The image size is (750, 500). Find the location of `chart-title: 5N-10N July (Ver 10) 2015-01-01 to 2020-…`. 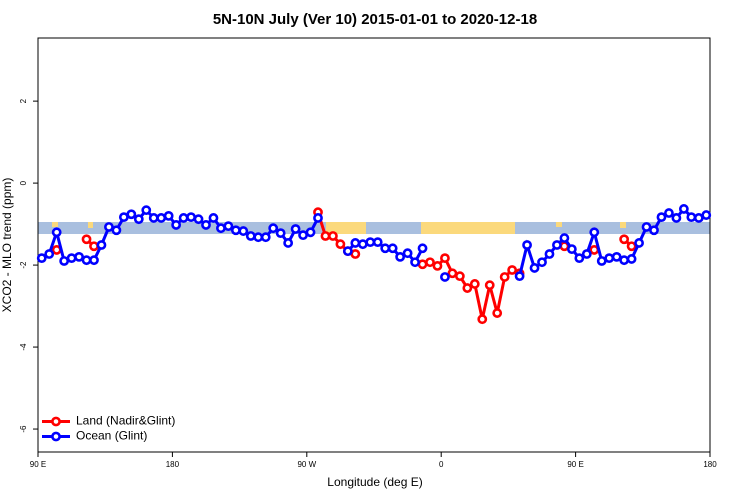

chart-title: 5N-10N July (Ver 10) 2015-01-01 to 2020-… is located at coordinates (375, 19).